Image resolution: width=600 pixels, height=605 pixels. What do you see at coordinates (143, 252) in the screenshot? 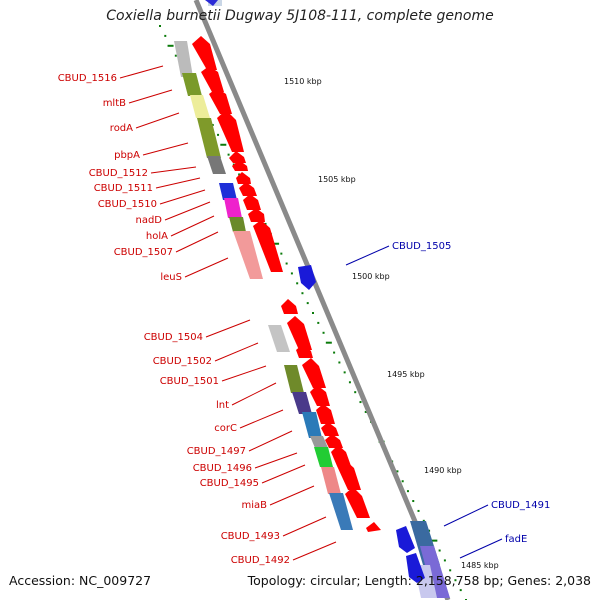
I see `gene-label: CBUD_1507` at bounding box center [143, 252].